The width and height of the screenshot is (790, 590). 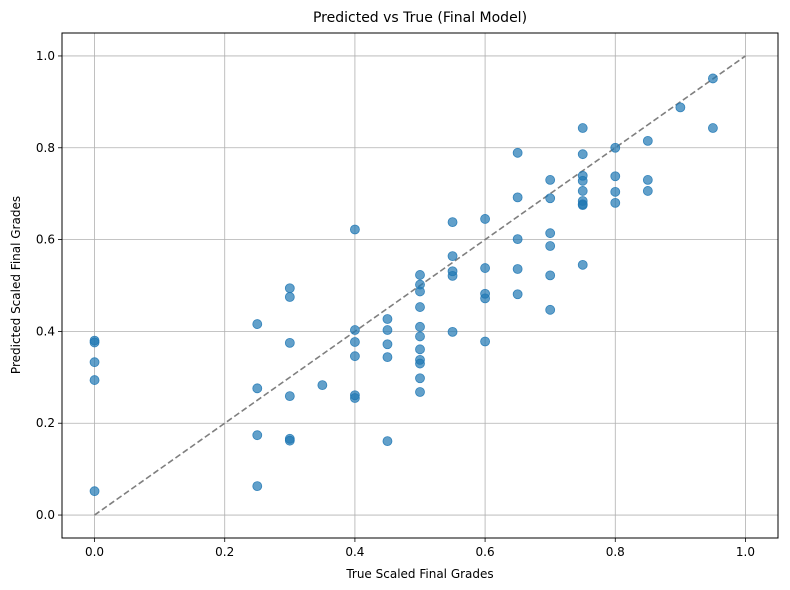 What do you see at coordinates (45, 515) in the screenshot?
I see `y-tick-label: 0.0` at bounding box center [45, 515].